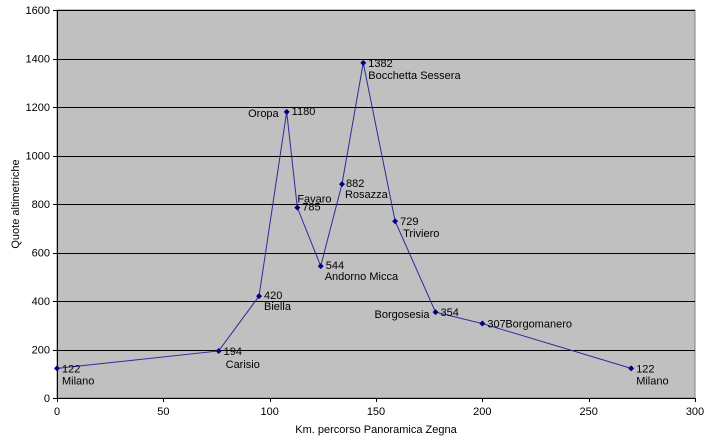  I want to click on data-value-label: 307, so click(496, 325).